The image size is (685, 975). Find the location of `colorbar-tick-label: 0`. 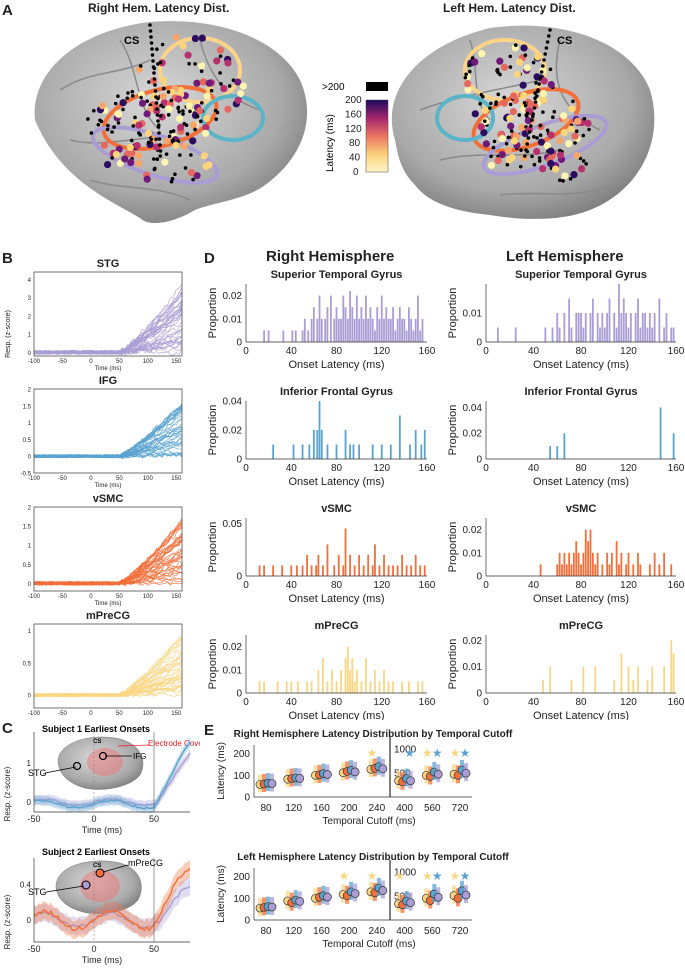

colorbar-tick-label: 0 is located at coordinates (356, 172).